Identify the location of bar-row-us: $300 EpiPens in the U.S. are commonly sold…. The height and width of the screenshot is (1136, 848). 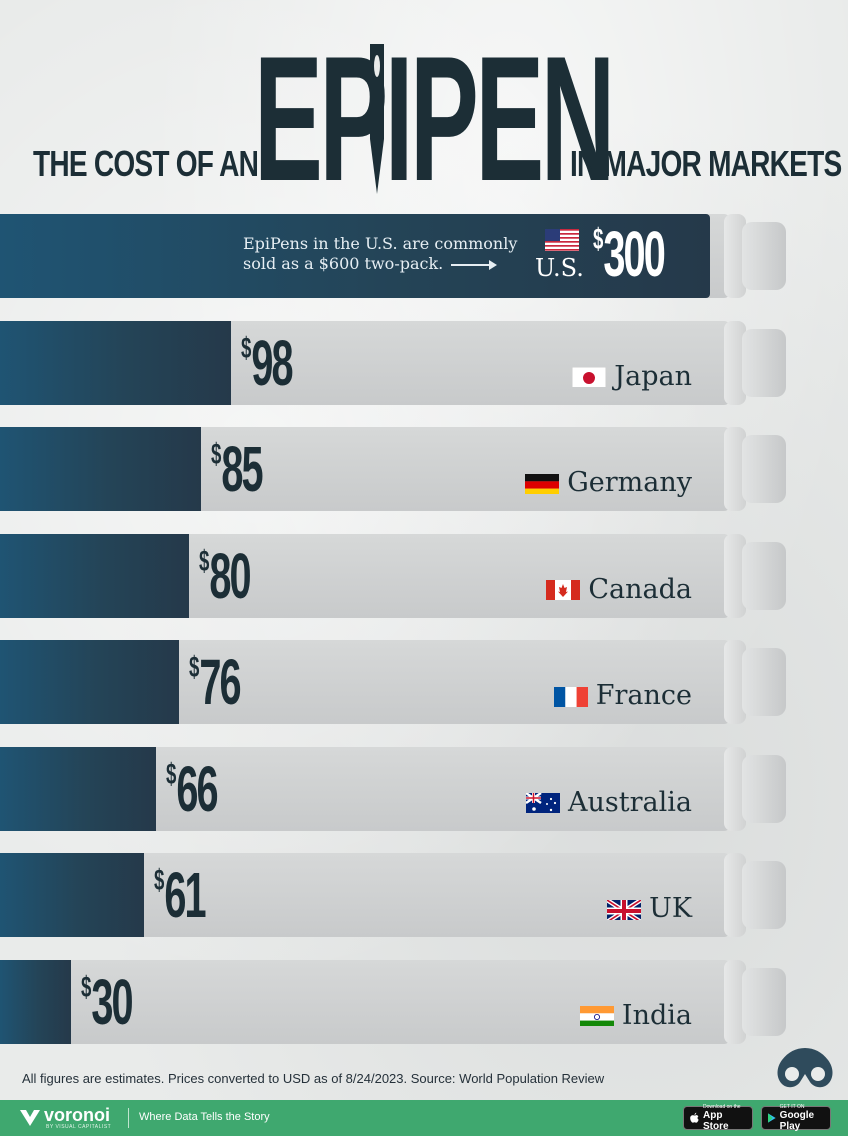
(424, 259).